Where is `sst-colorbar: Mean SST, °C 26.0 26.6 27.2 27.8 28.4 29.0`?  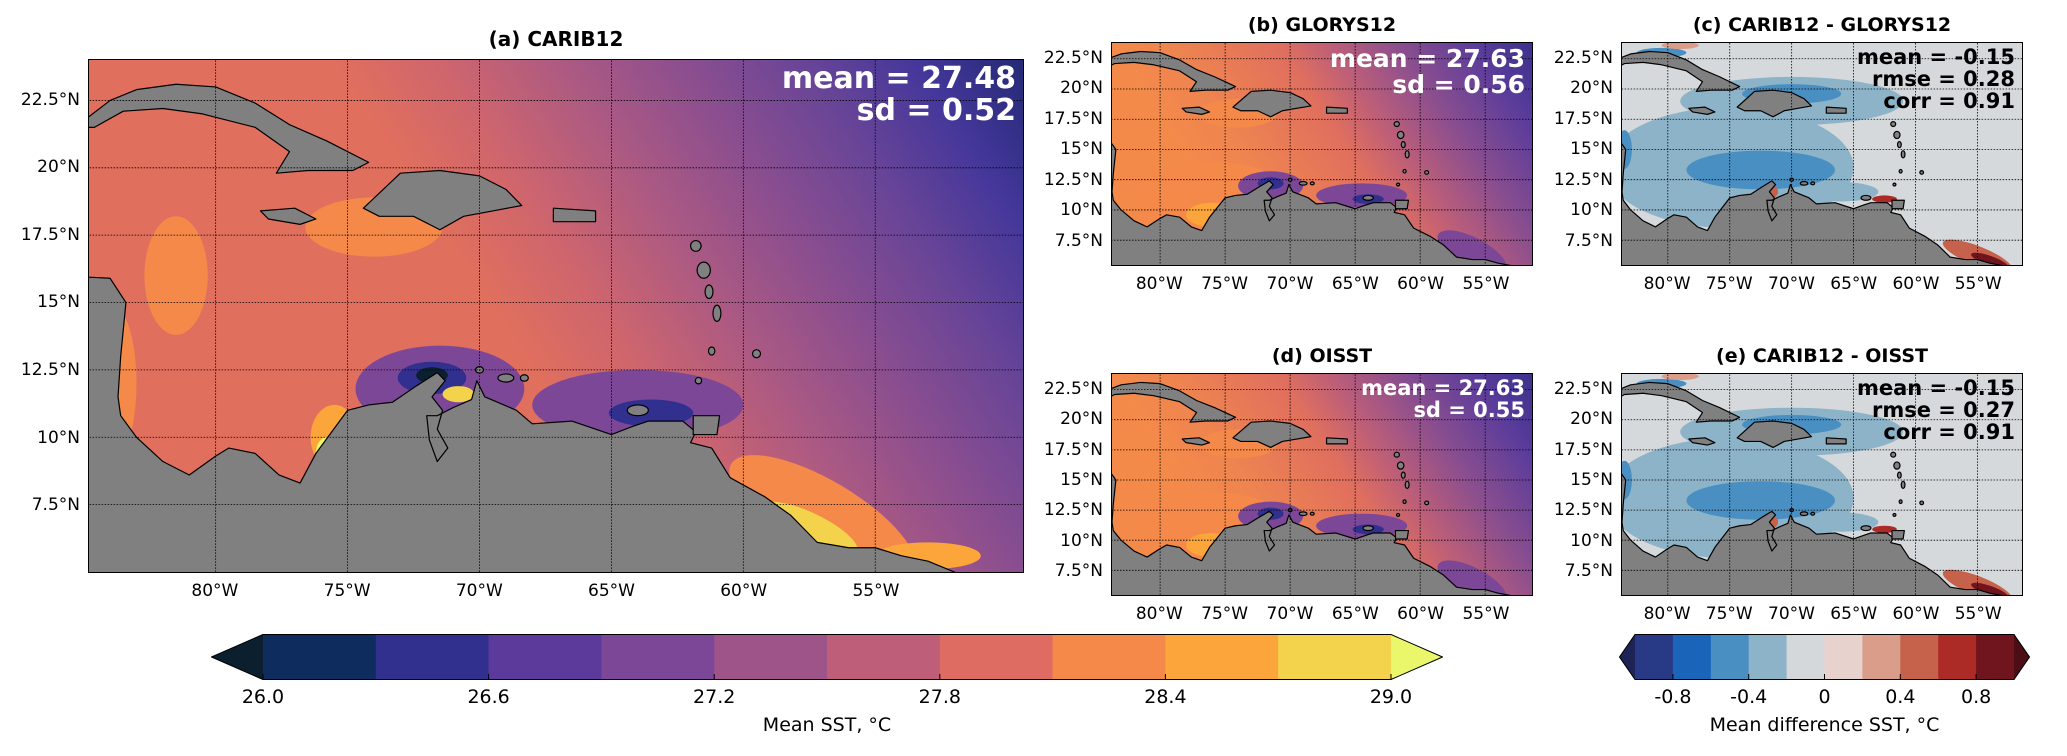
sst-colorbar: Mean SST, °C 26.0 26.6 27.2 27.8 28.4 29.0 is located at coordinates (827, 685).